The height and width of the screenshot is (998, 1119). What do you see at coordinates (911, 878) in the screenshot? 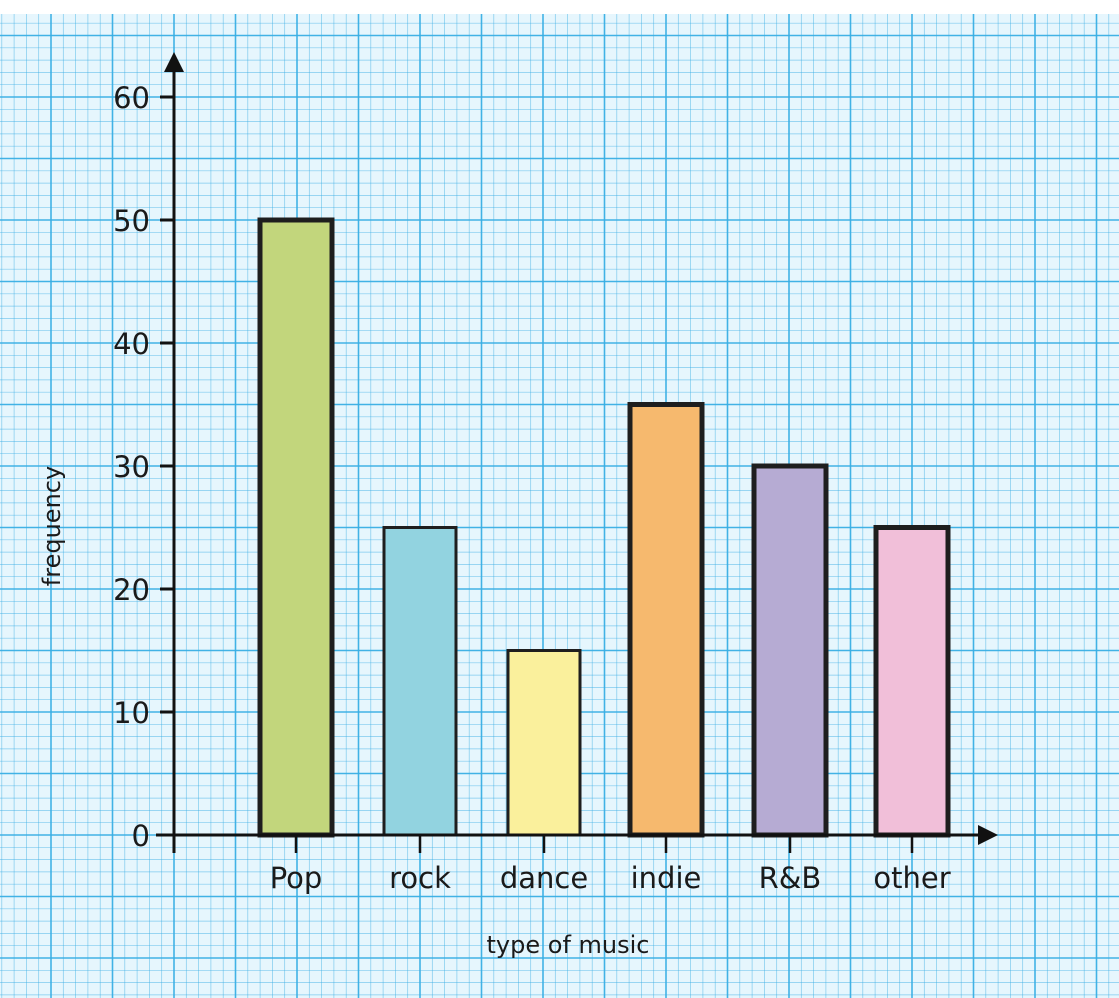
I see `x-tick-label: other` at bounding box center [911, 878].